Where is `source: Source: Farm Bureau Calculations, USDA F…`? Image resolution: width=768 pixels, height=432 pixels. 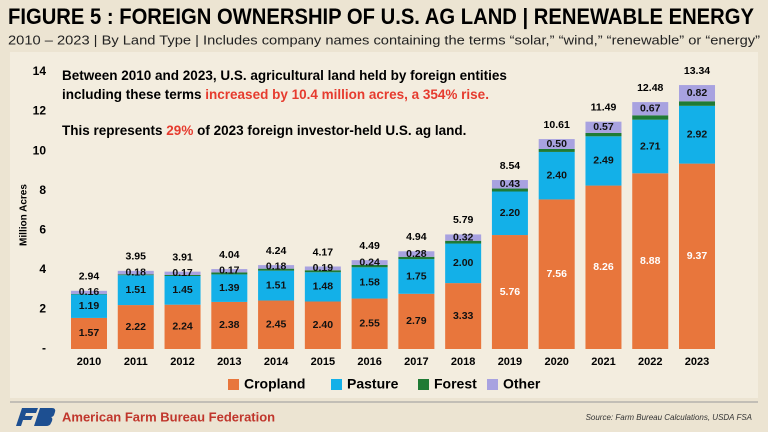 source: Source: Farm Bureau Calculations, USDA F… is located at coordinates (669, 417).